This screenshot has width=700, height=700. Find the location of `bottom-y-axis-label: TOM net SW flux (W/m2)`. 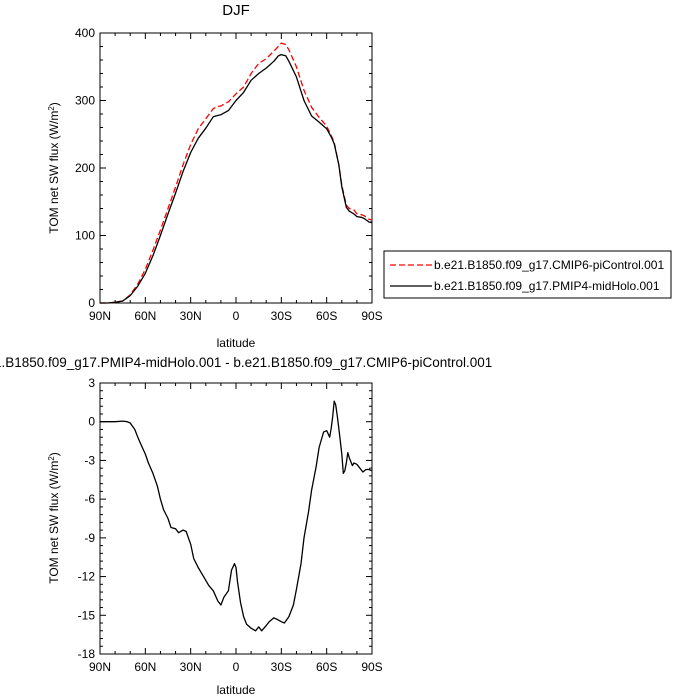

bottom-y-axis-label: TOM net SW flux (W/m2) is located at coordinates (54, 518).